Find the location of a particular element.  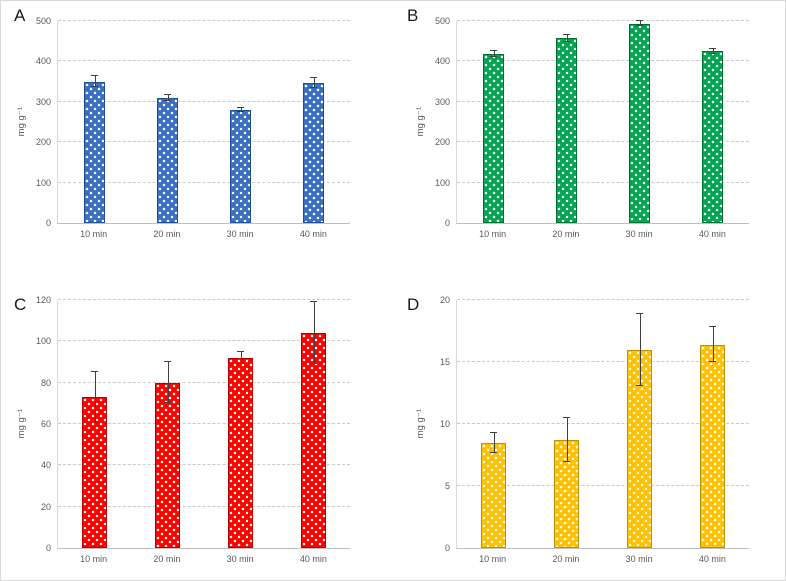

y-tick-label: 500 is located at coordinates (43, 21).